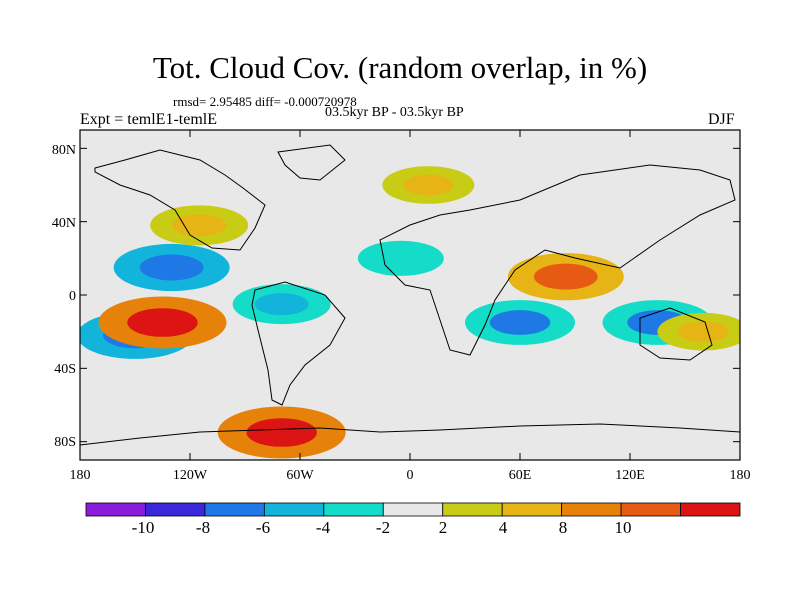 Image resolution: width=800 pixels, height=600 pixels. What do you see at coordinates (563, 527) in the screenshot?
I see `colorbar-label: 8` at bounding box center [563, 527].